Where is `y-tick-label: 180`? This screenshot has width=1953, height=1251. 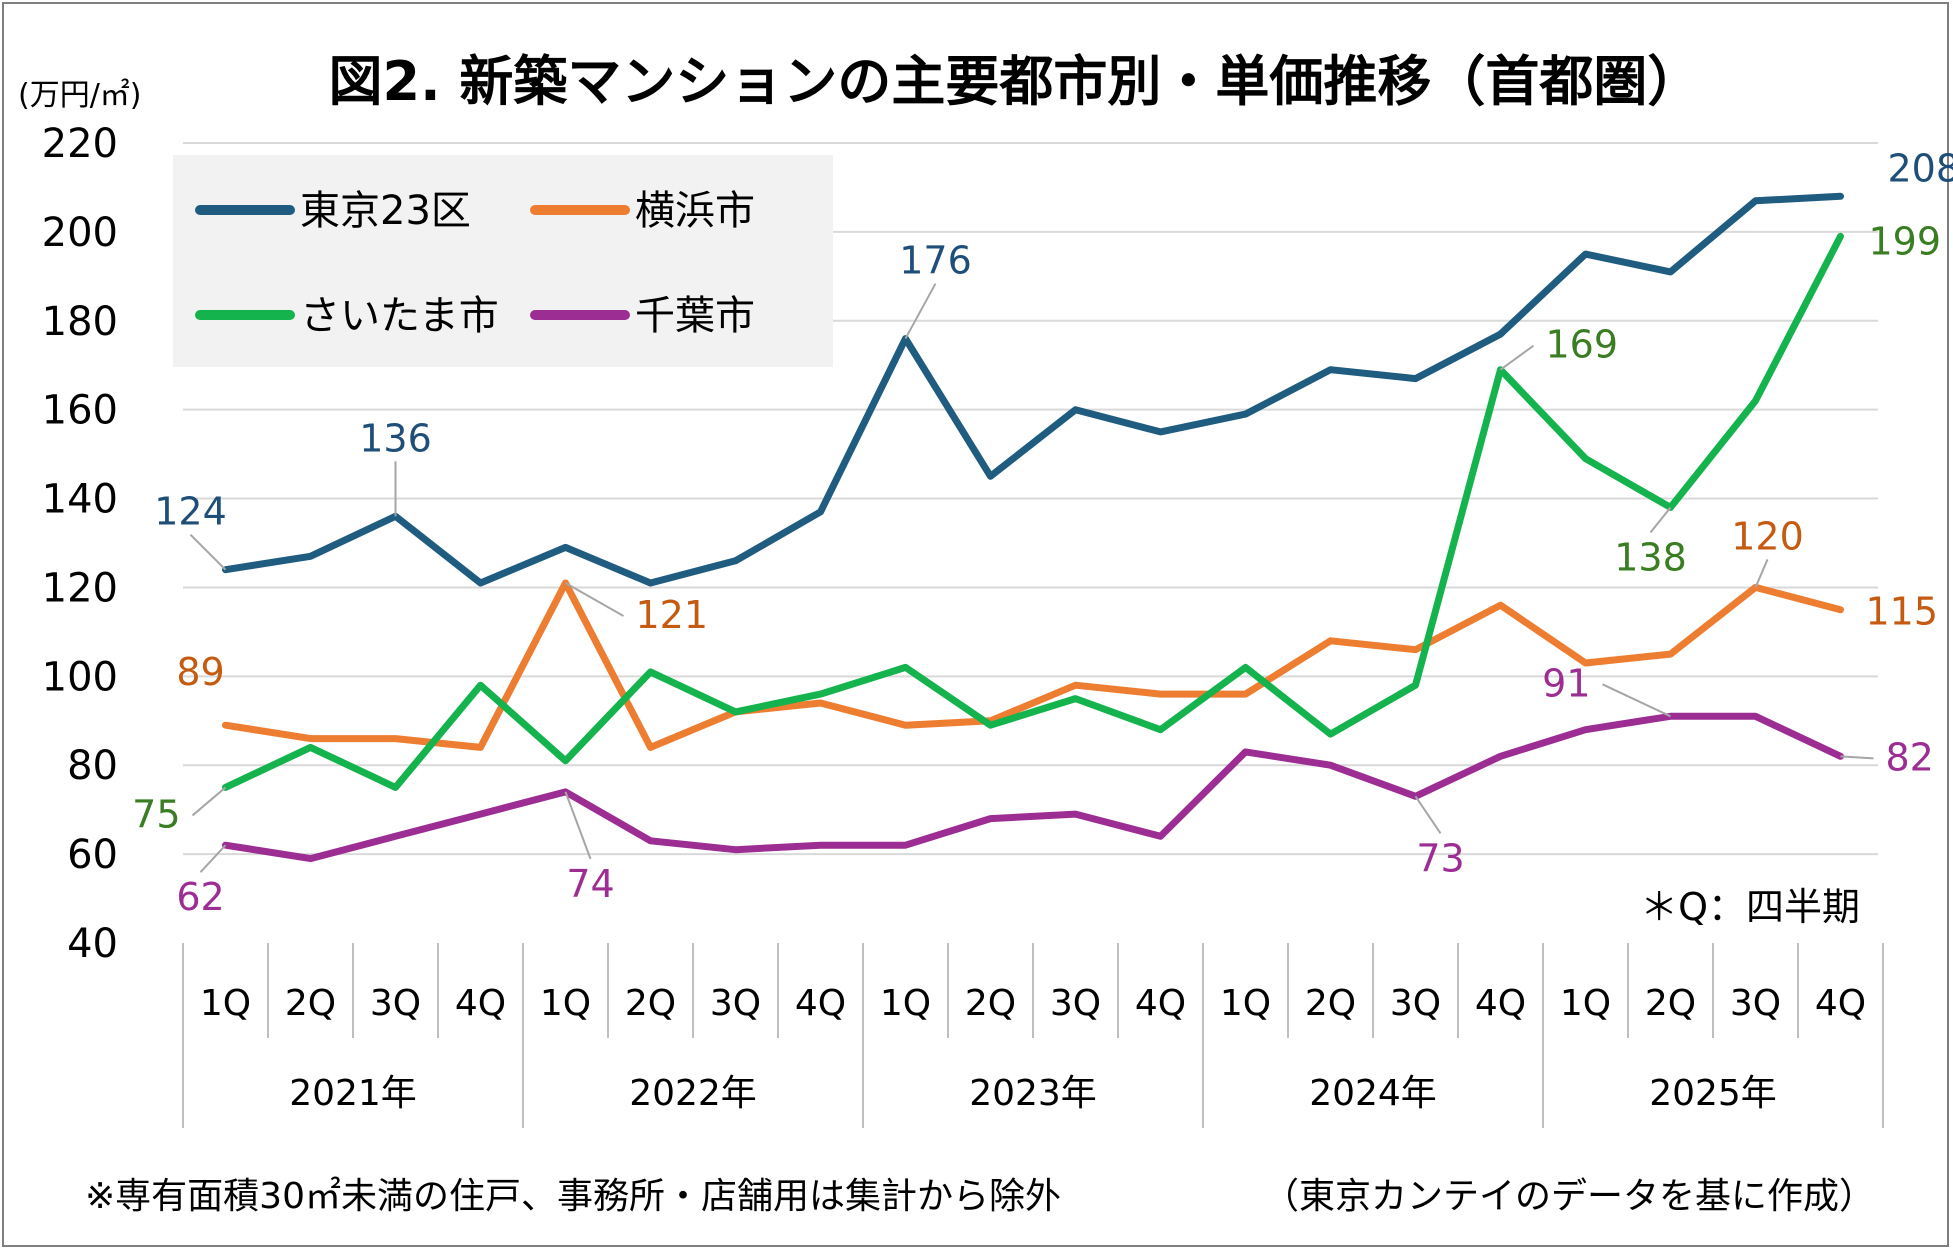
y-tick-label: 180 is located at coordinates (80, 322).